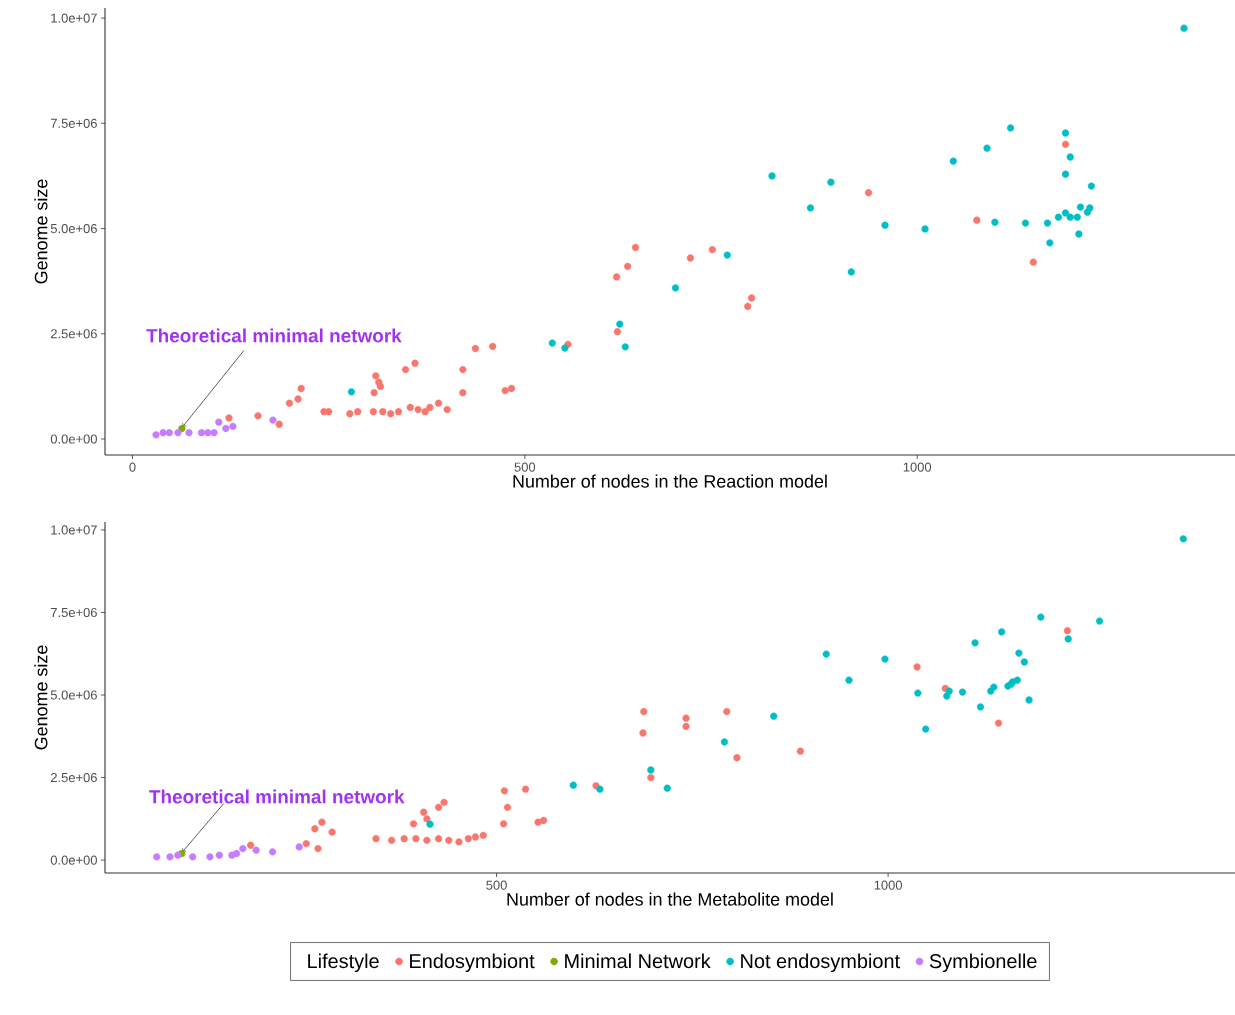 The image size is (1235, 1015). What do you see at coordinates (917, 467) in the screenshot?
I see `x-tick-label: 1000` at bounding box center [917, 467].